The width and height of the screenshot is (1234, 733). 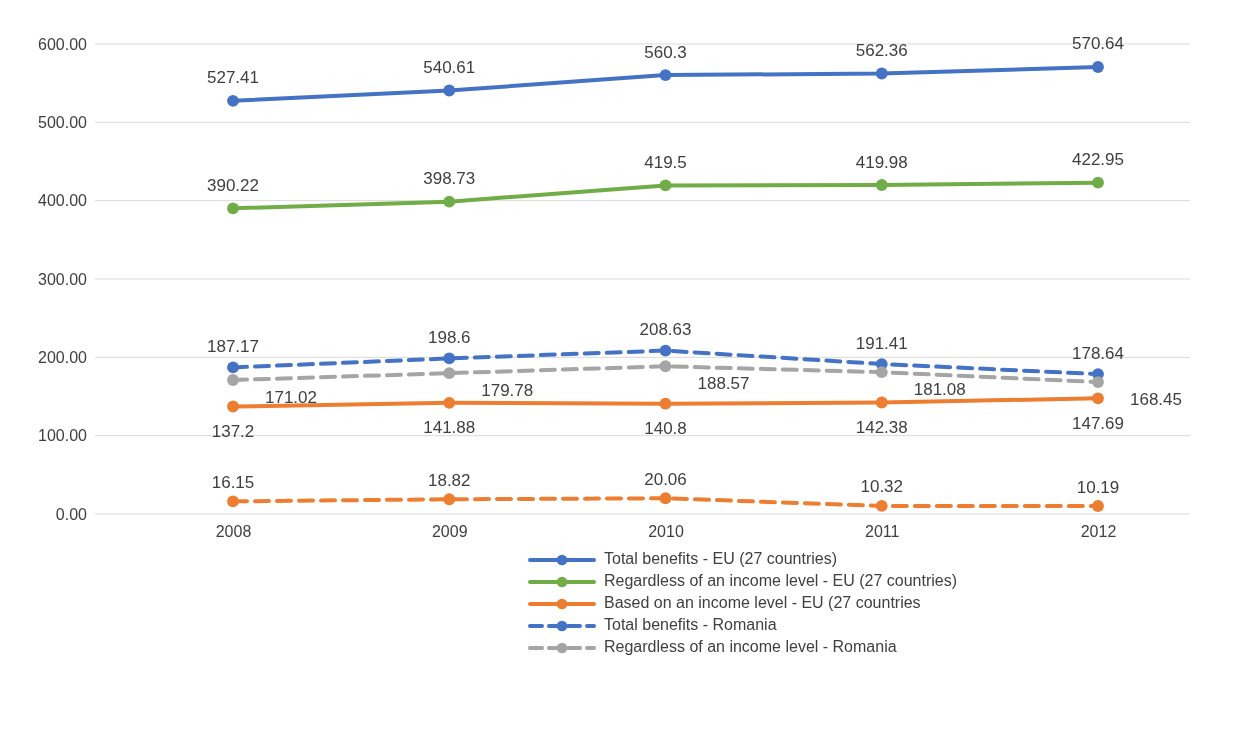 I want to click on data-label: 188.57, so click(x=723, y=383).